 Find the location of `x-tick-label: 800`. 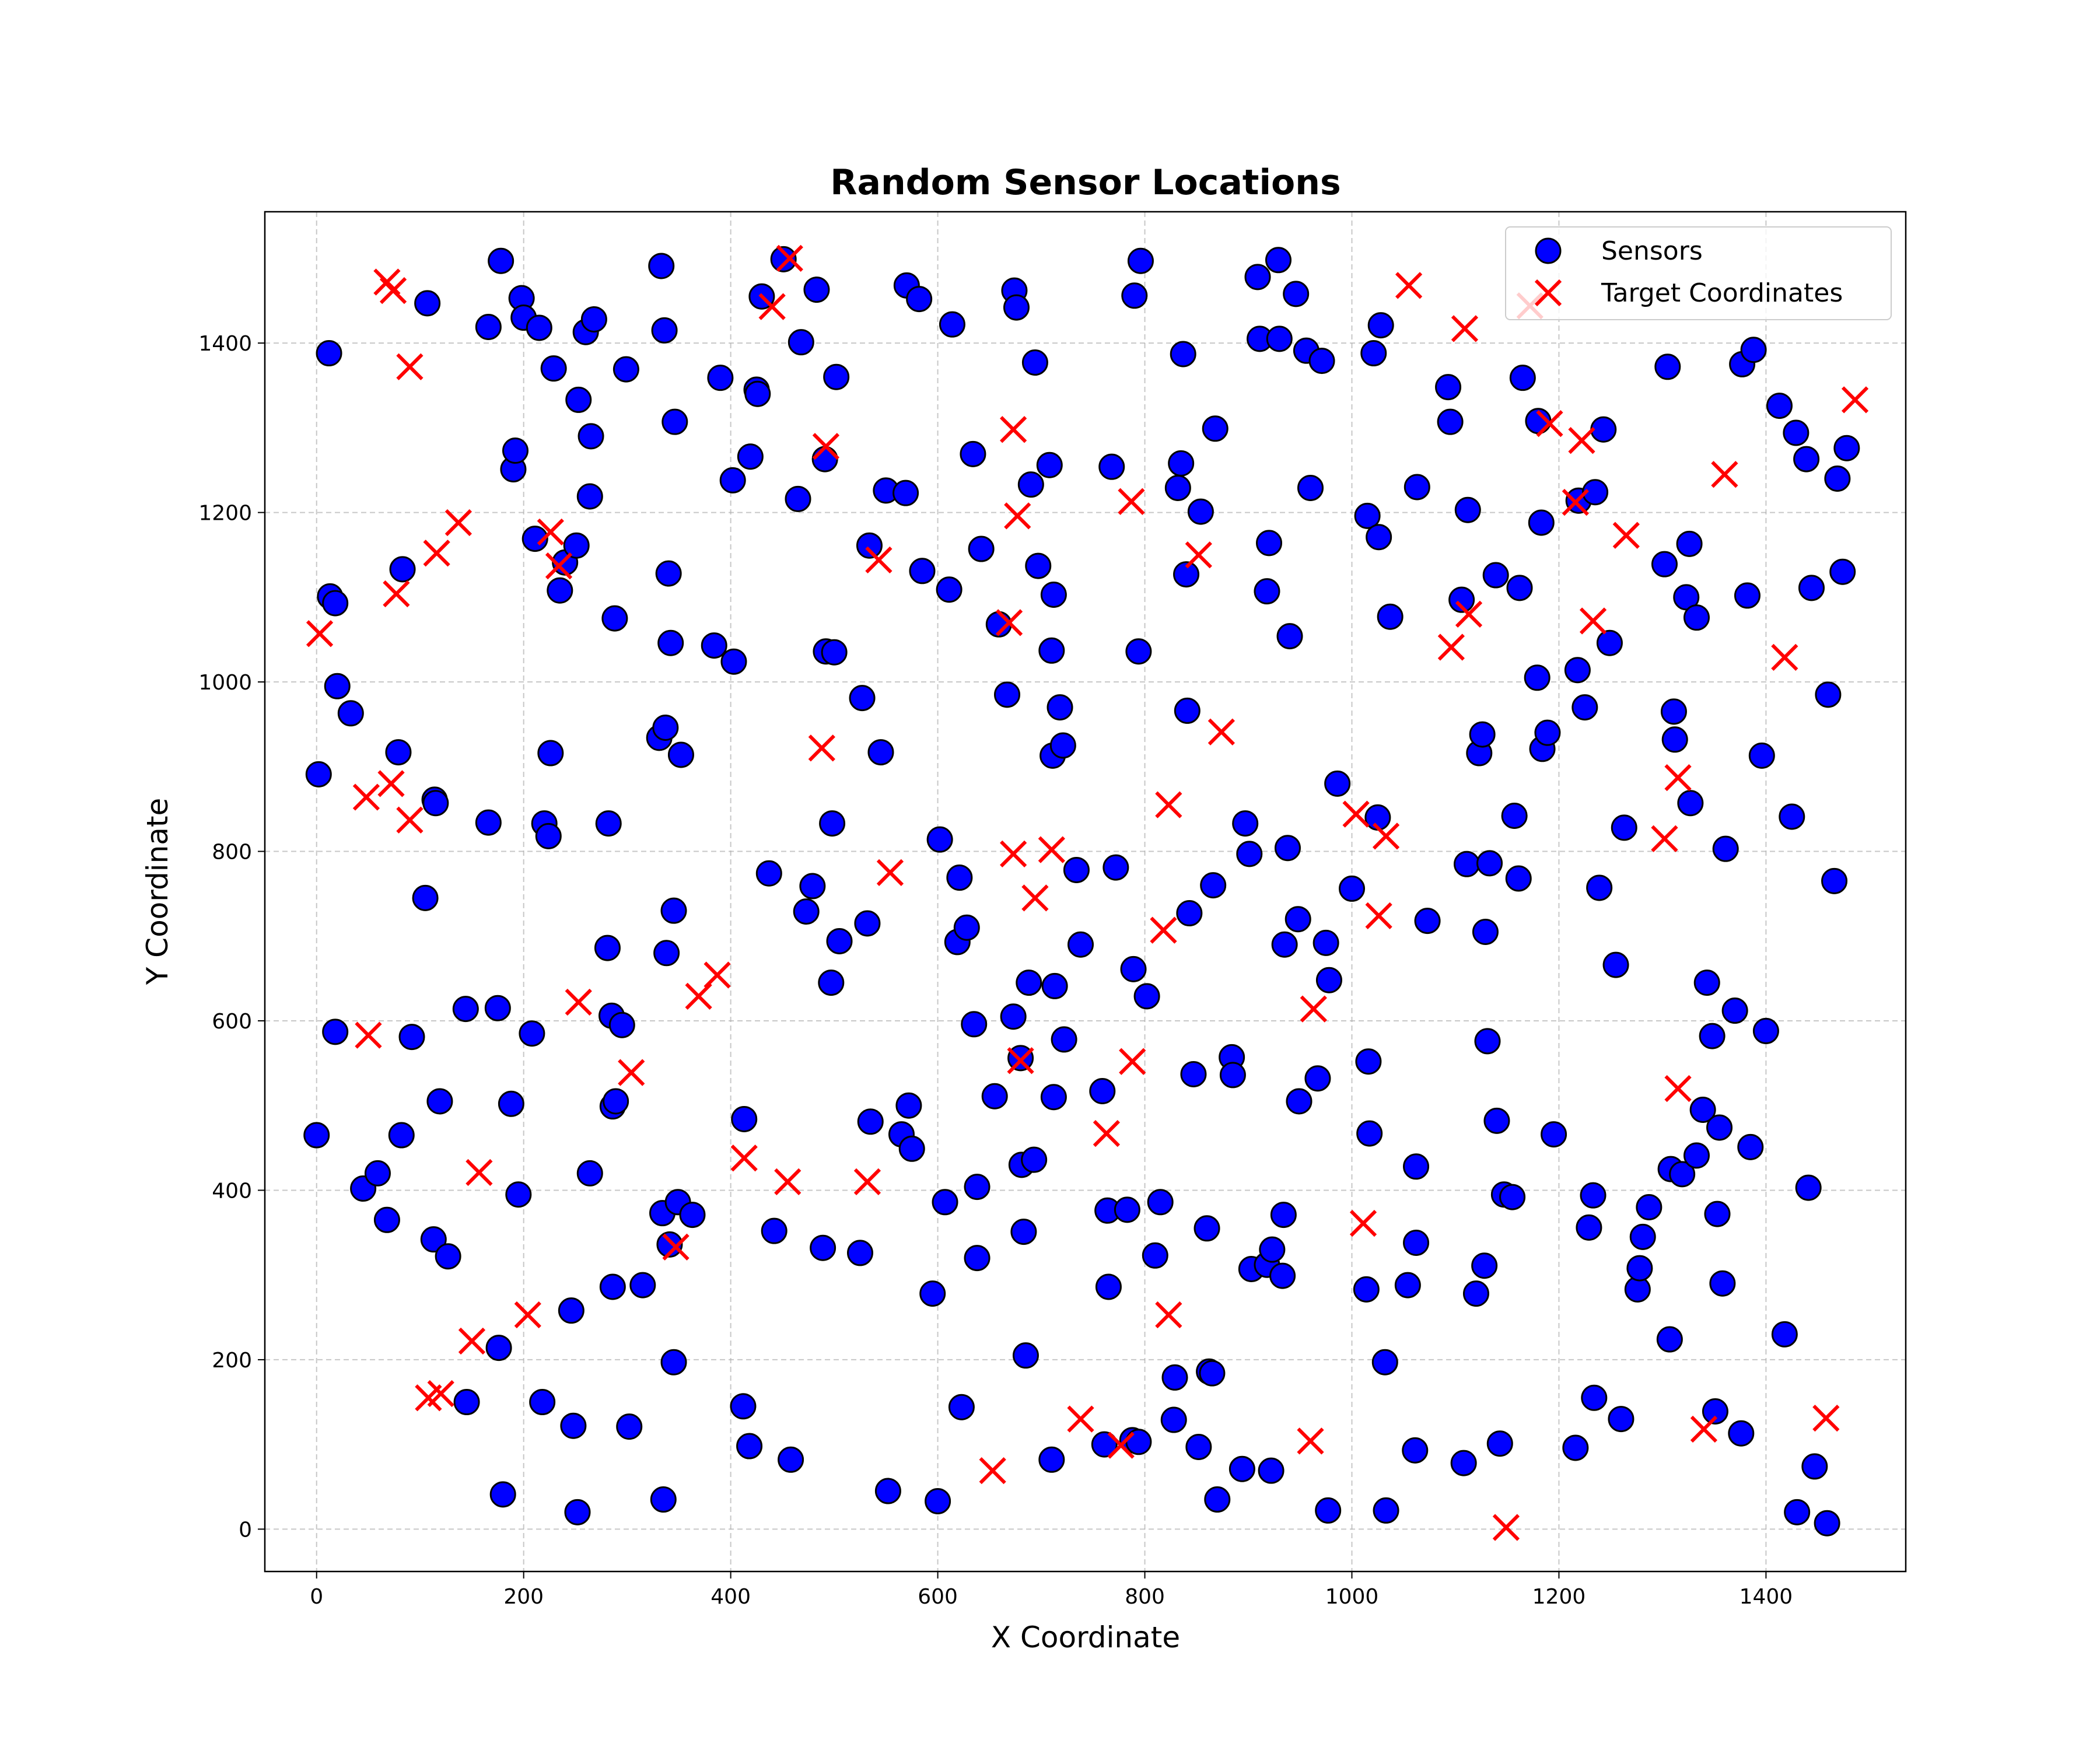

x-tick-label: 800 is located at coordinates (1145, 1597).